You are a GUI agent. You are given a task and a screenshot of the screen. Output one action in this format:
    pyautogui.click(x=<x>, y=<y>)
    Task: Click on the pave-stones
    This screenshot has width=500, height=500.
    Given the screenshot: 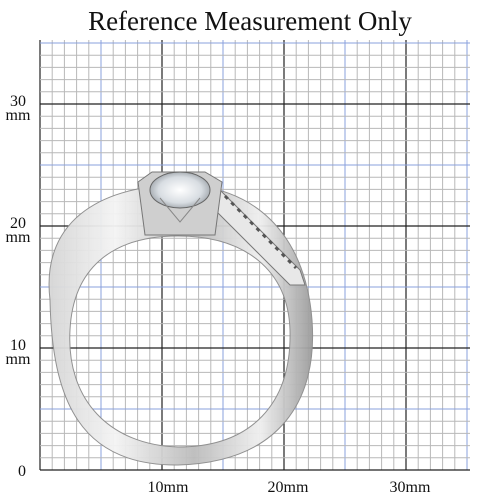 What is the action you would take?
    pyautogui.click(x=260, y=232)
    